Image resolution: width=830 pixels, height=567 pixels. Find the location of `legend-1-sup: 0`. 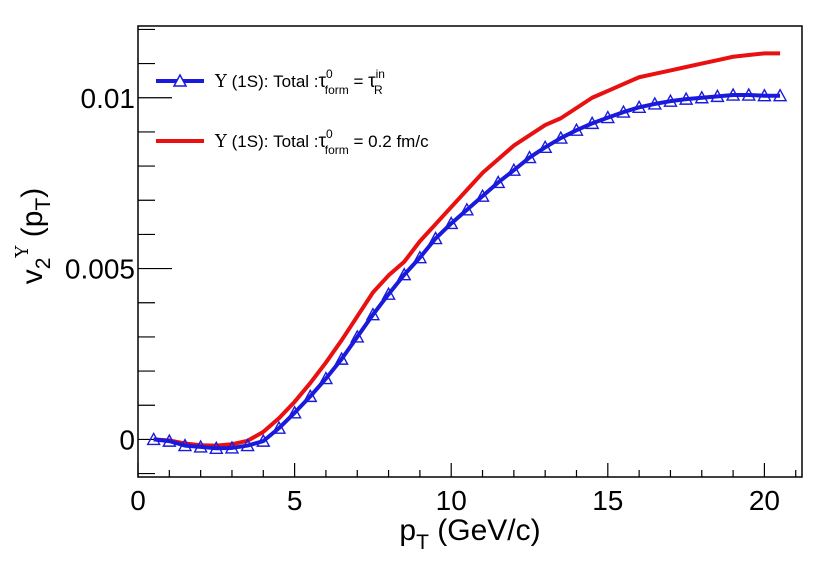

legend-1-sup: 0 is located at coordinates (329, 74).